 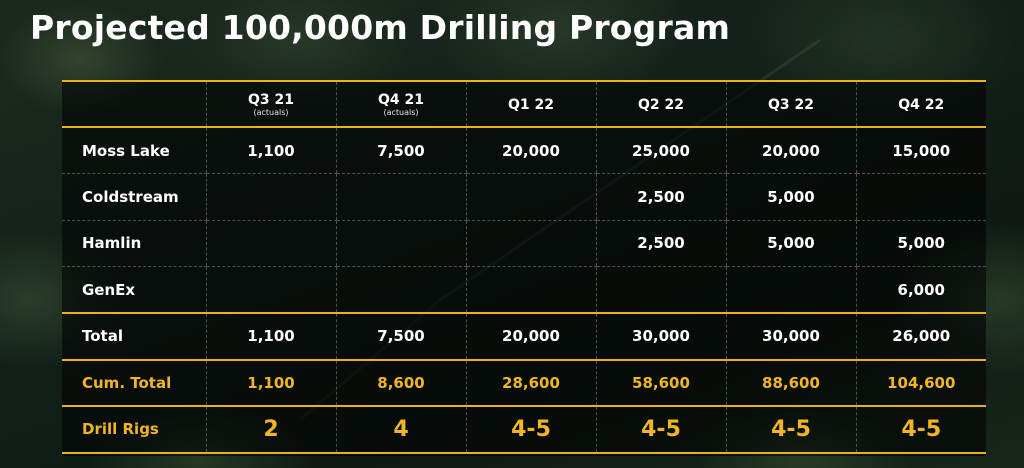 What do you see at coordinates (271, 100) in the screenshot?
I see `column-label: Q3 21` at bounding box center [271, 100].